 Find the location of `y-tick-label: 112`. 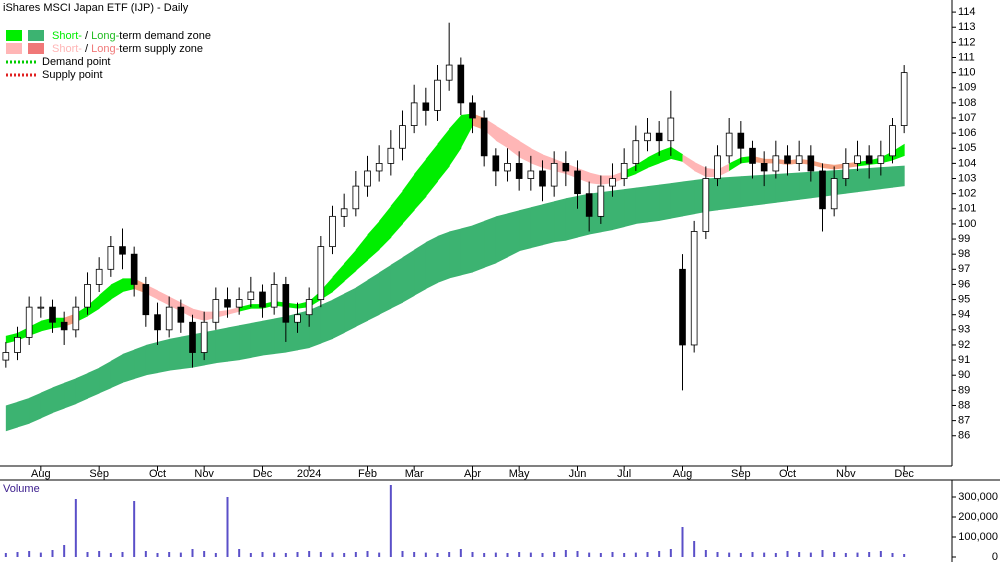

y-tick-label: 112 is located at coordinates (967, 42).